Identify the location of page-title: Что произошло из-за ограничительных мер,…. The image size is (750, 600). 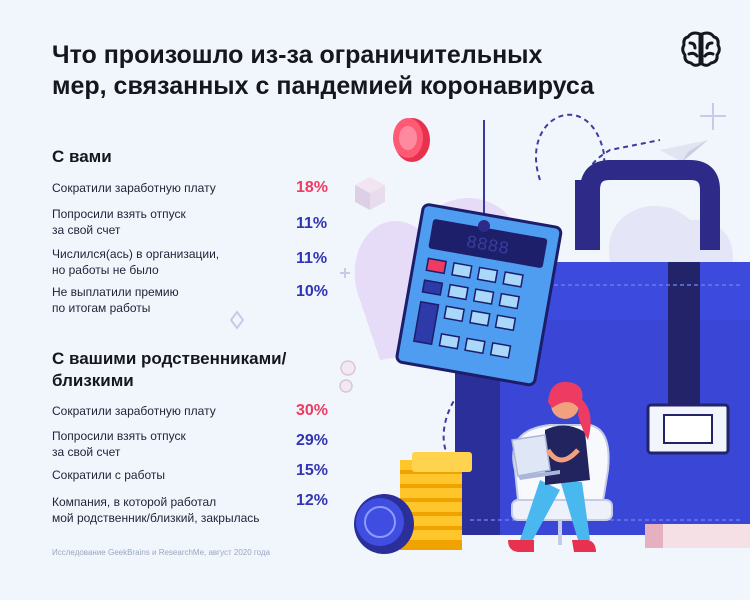
(323, 70).